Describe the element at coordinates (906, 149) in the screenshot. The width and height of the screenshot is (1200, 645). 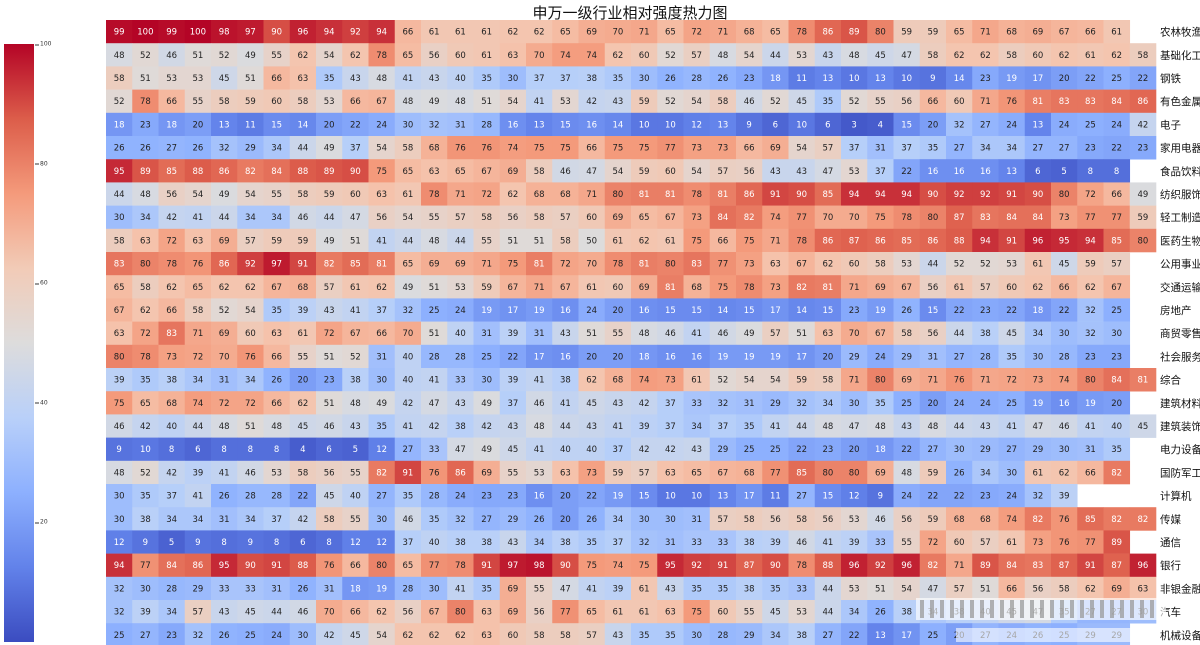
I see `heatmap-cell-label: 37` at that location.